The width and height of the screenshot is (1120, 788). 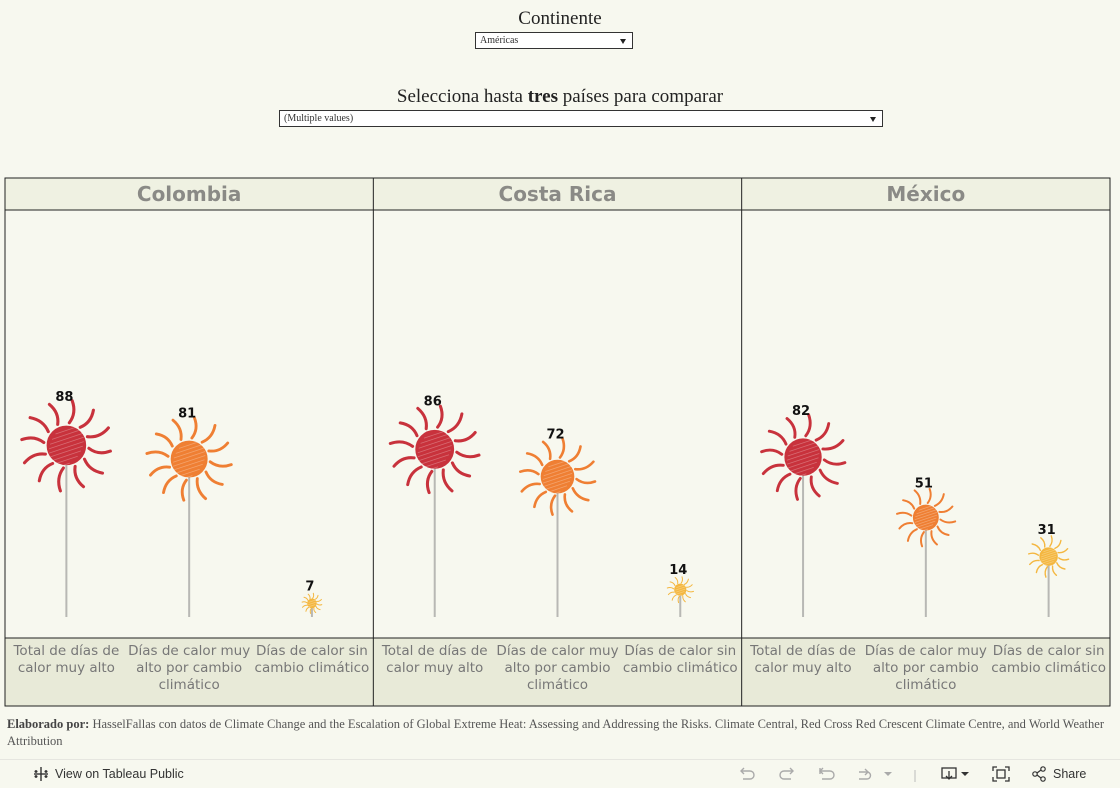 I want to click on panel-title: Colombia, so click(x=189, y=194).